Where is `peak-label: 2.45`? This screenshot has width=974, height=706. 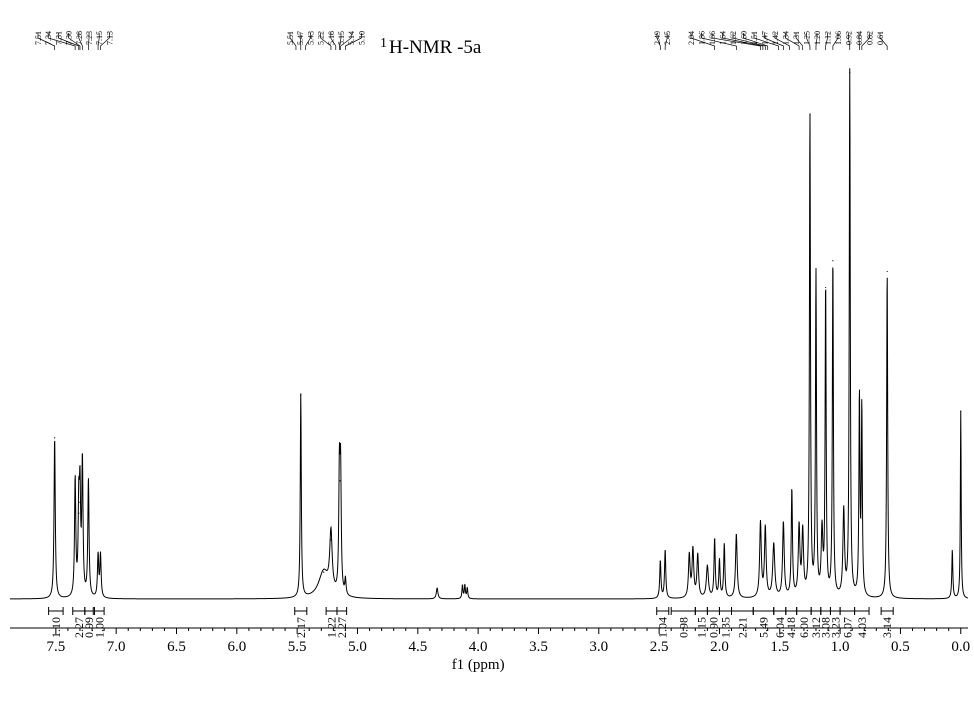 peak-label: 2.45 is located at coordinates (667, 38).